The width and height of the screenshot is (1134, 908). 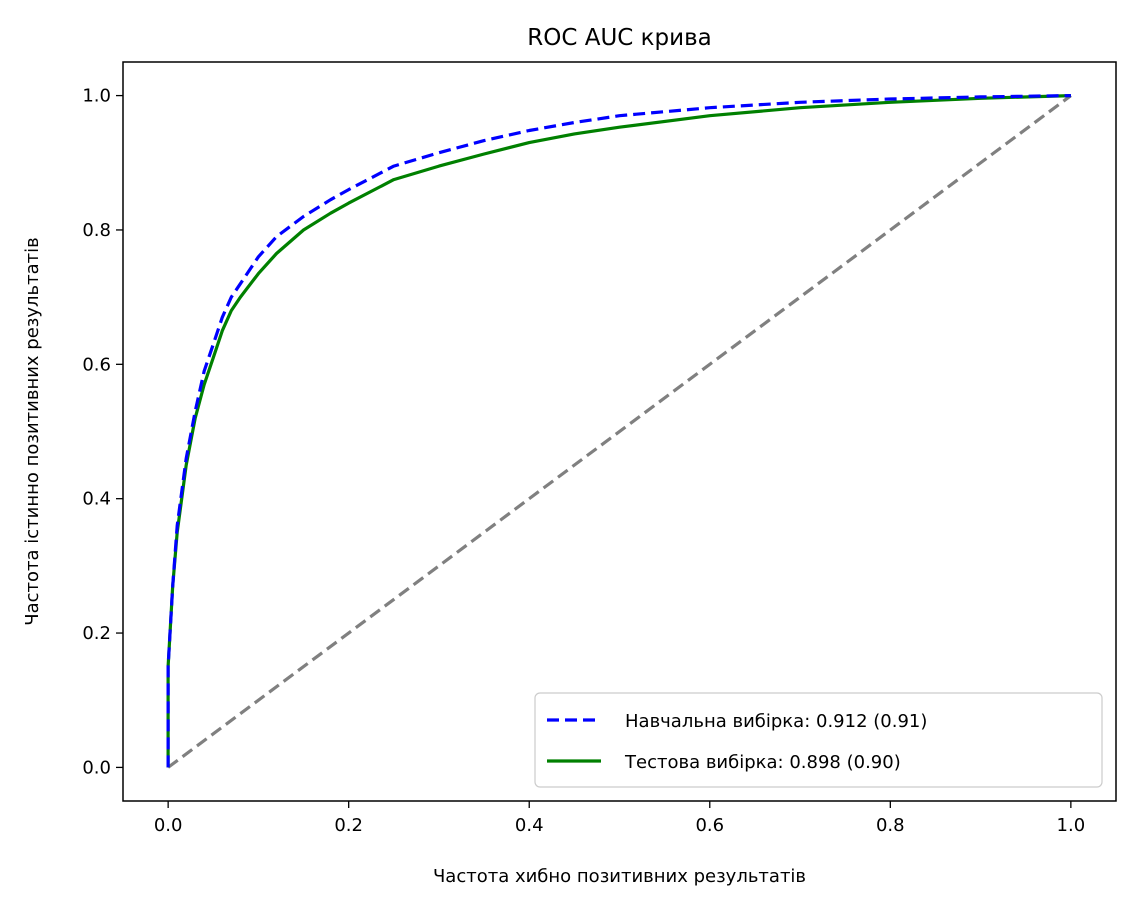 I want to click on x-tick-label: 0.4, so click(x=529, y=825).